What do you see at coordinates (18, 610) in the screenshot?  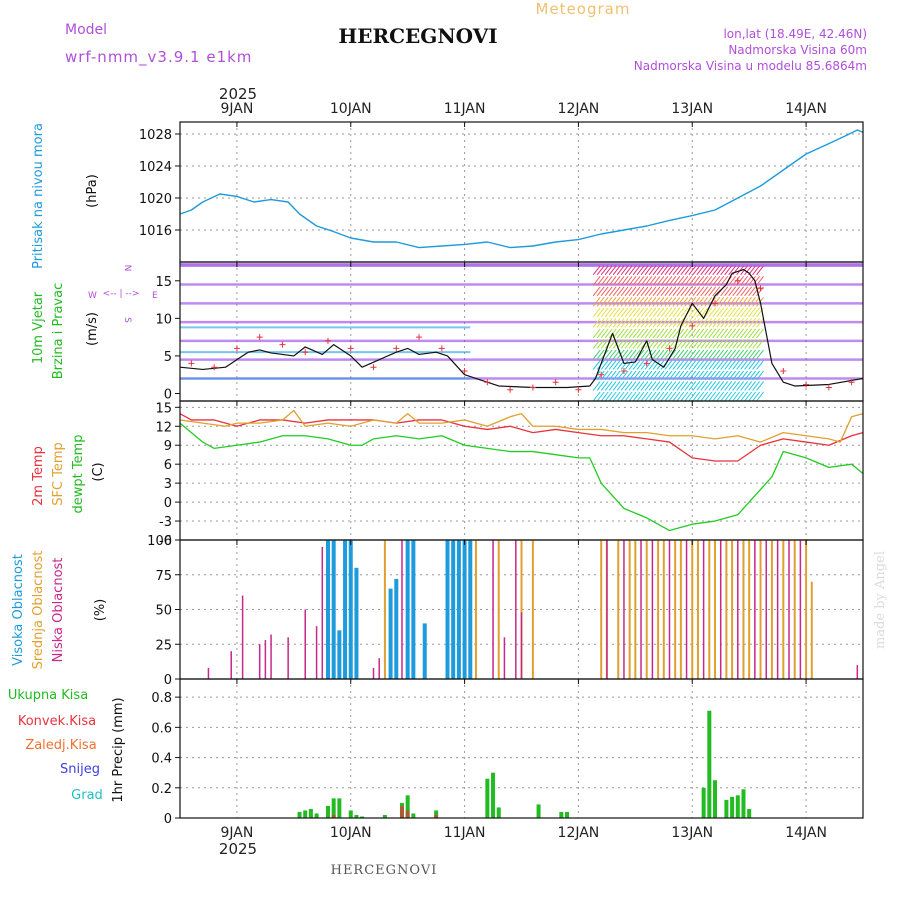 I see `cloud-label-high: Visoka Oblacnost` at bounding box center [18, 610].